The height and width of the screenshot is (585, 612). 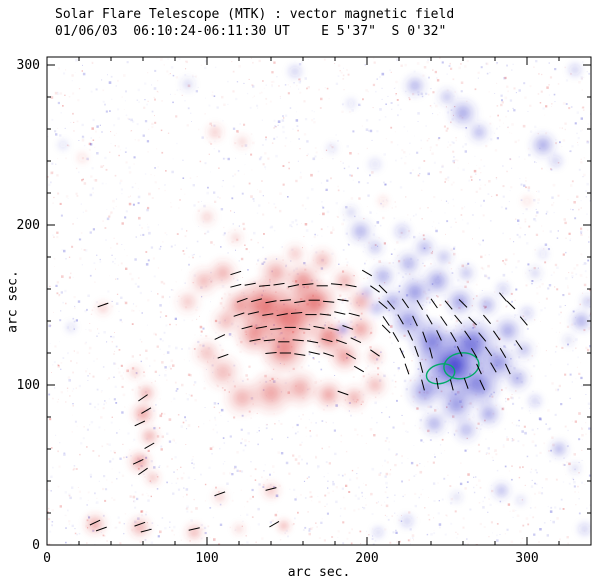 What do you see at coordinates (28, 65) in the screenshot?
I see `y-tick-label: 300` at bounding box center [28, 65].